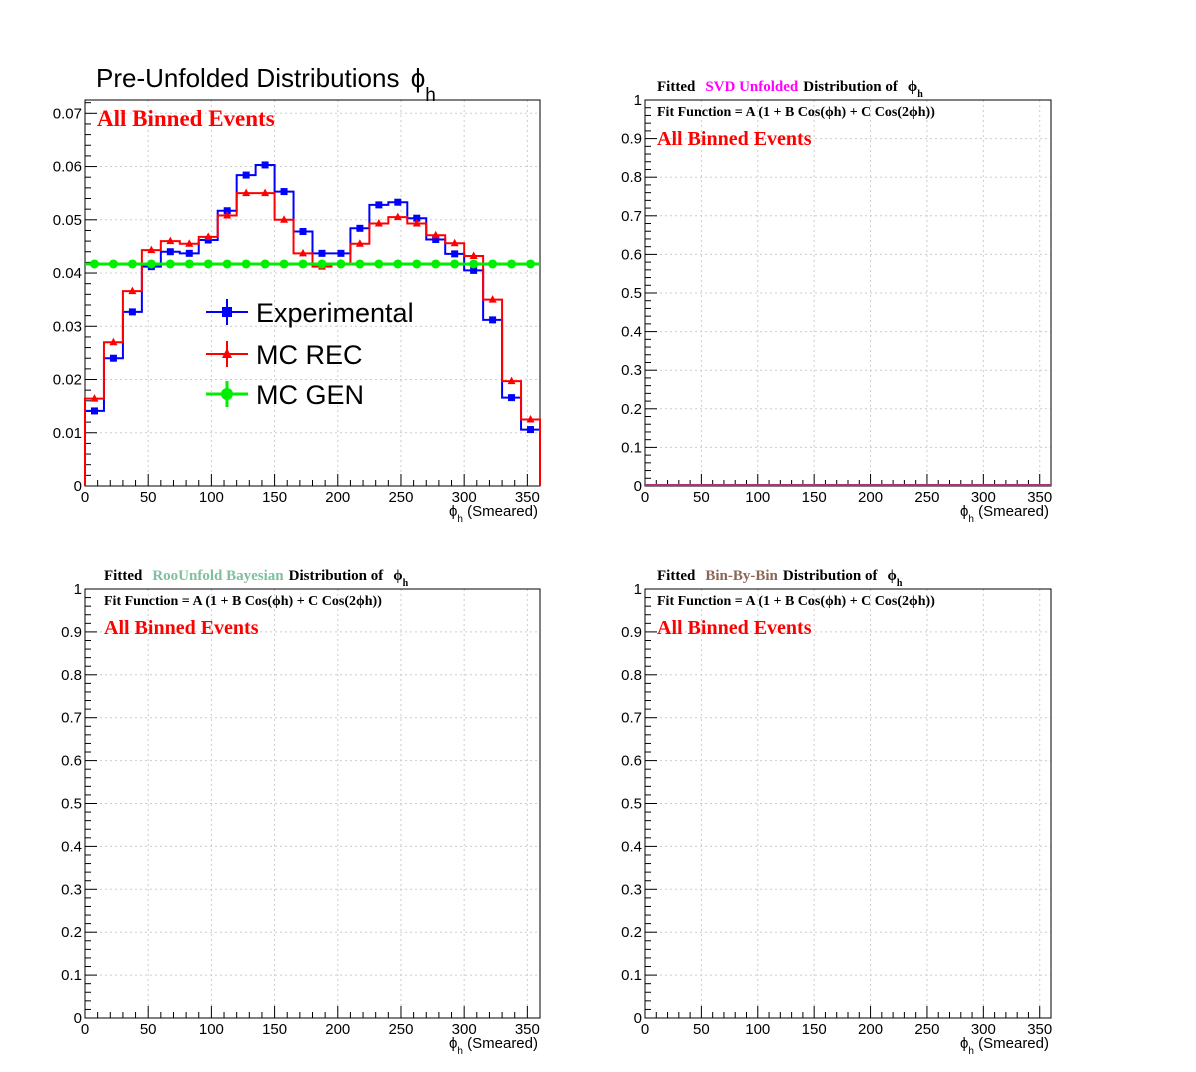  I want to click on grid-lines, so click(312, 293).